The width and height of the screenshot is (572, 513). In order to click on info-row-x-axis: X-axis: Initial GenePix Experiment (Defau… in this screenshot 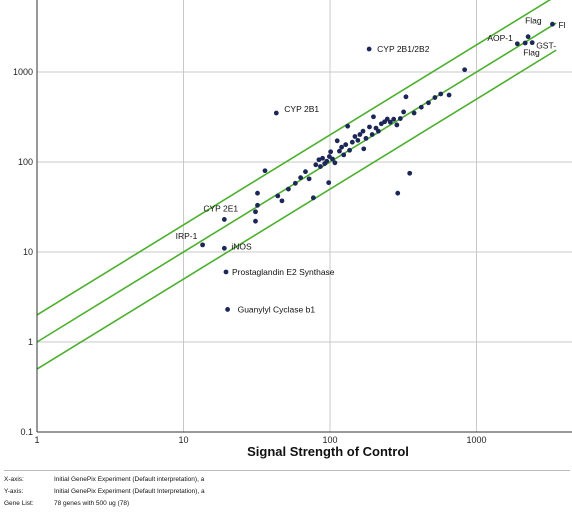, I will do `click(104, 479)`.